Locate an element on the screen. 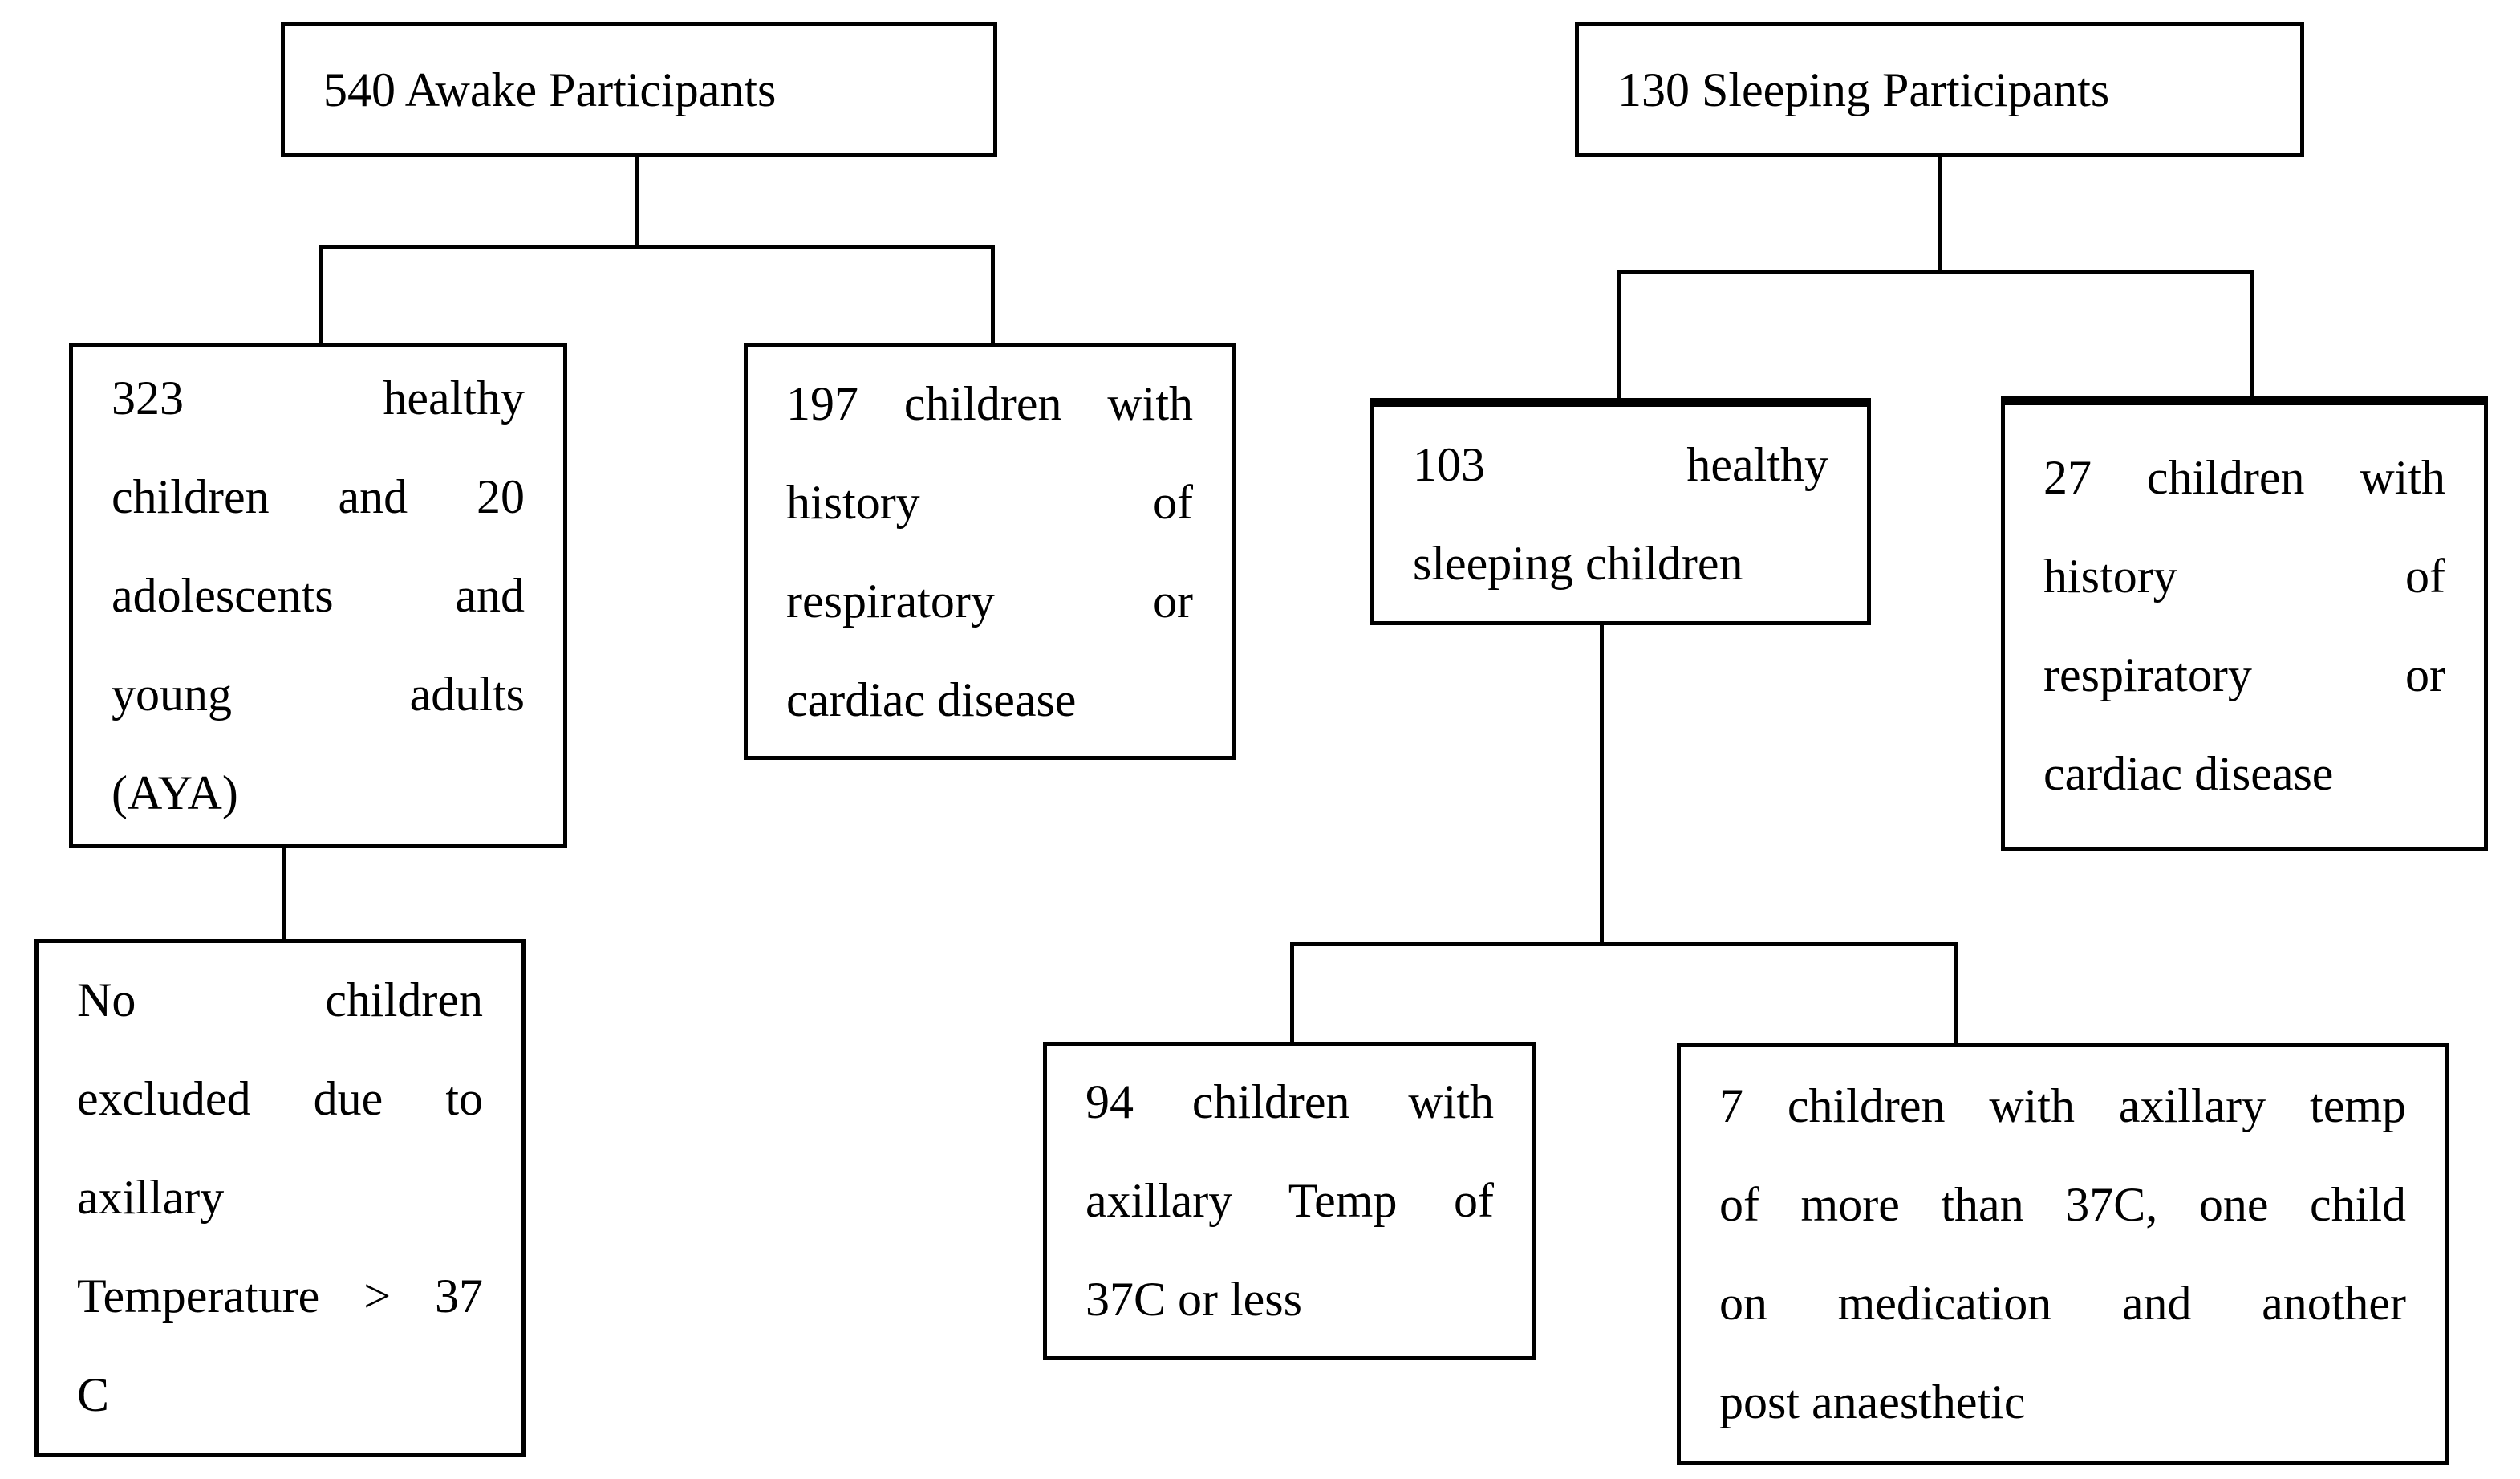 Image resolution: width=2520 pixels, height=1479 pixels. connector-temp-drop-right is located at coordinates (1956, 993).